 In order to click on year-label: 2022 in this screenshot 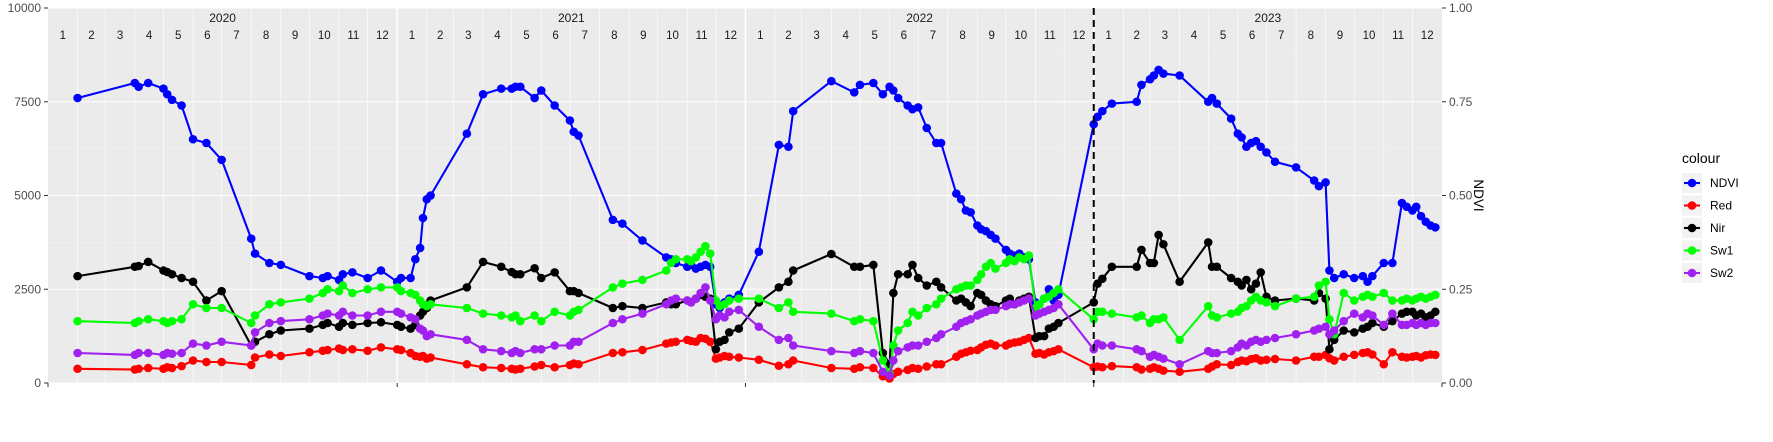, I will do `click(919, 18)`.